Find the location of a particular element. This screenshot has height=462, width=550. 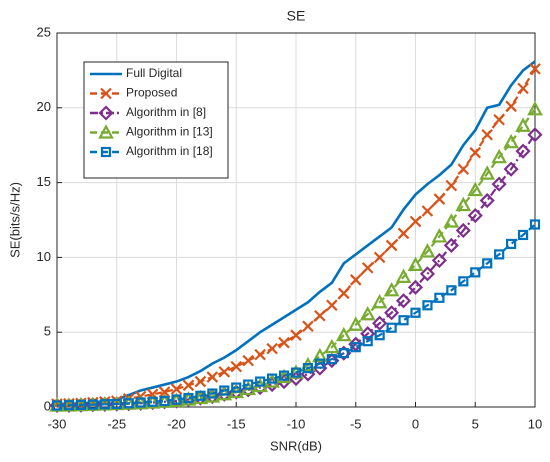

y-tick-label: 25 is located at coordinates (44, 31).